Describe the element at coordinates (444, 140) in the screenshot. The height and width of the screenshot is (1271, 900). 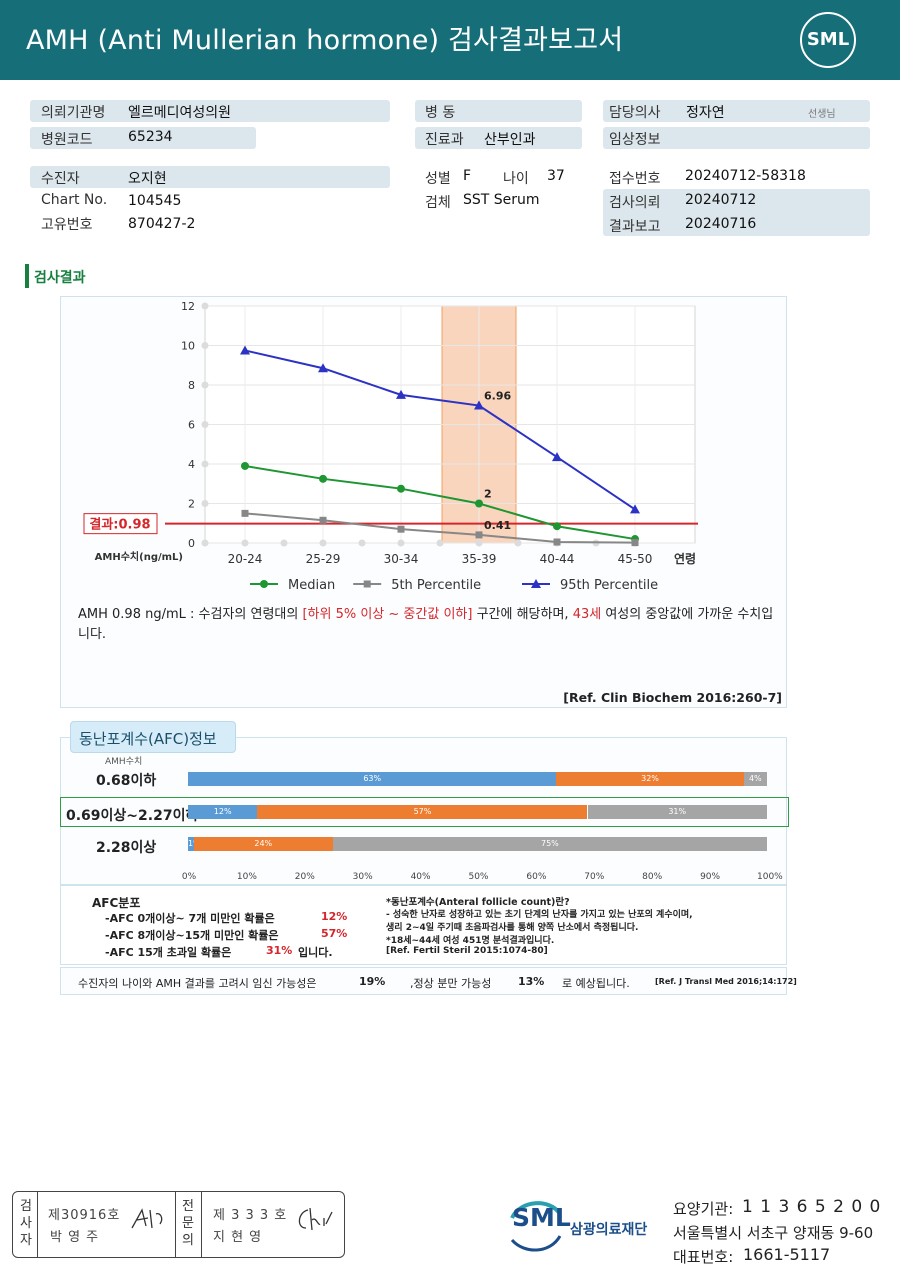
I see `department-label: 진료과` at that location.